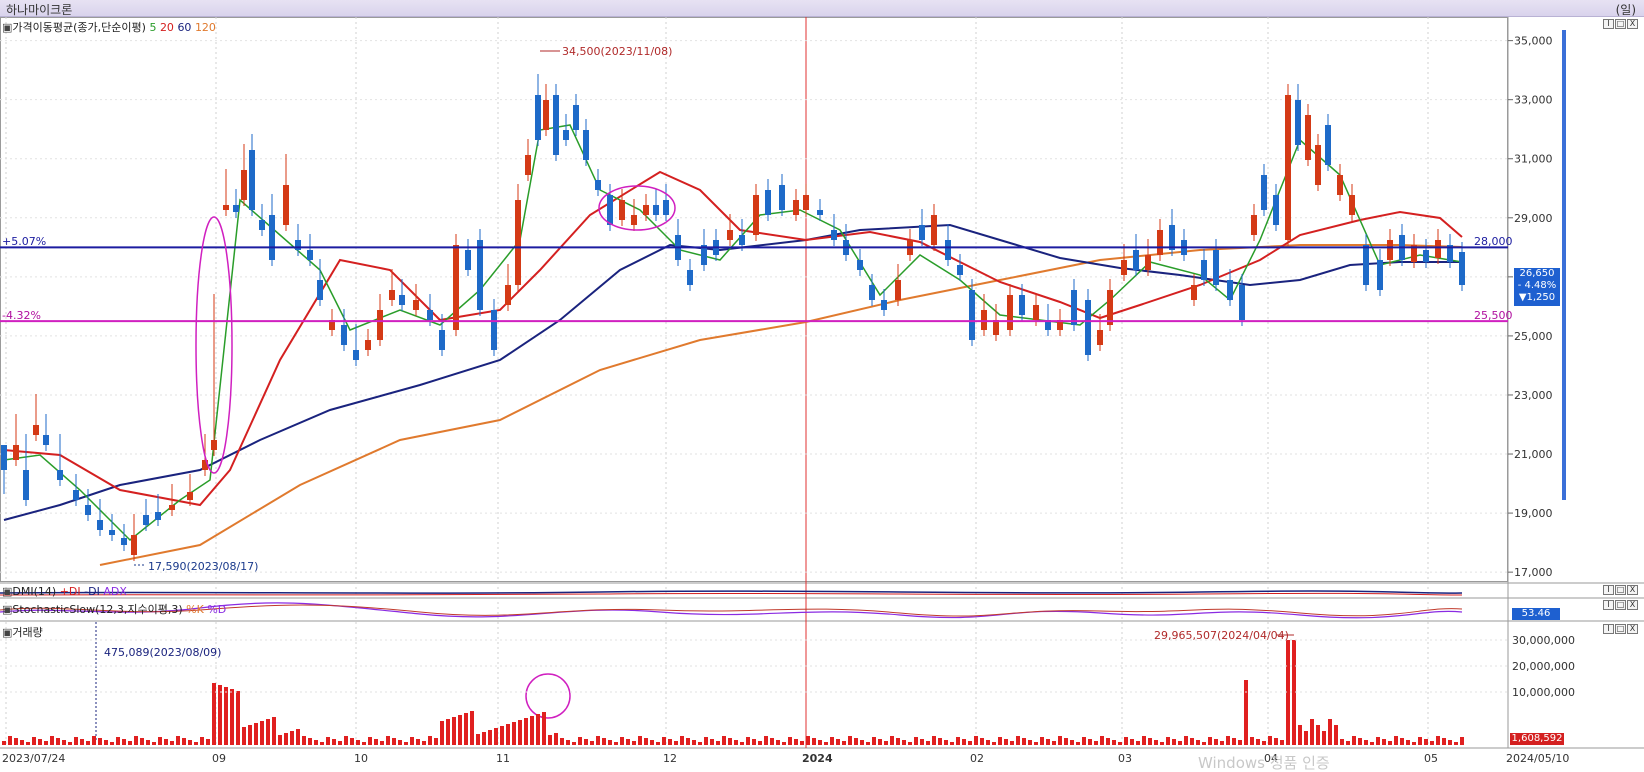 The width and height of the screenshot is (1644, 772). I want to click on dmi-indicator-title: ▣DMI(14) +DI -DI ADX, so click(64, 591).